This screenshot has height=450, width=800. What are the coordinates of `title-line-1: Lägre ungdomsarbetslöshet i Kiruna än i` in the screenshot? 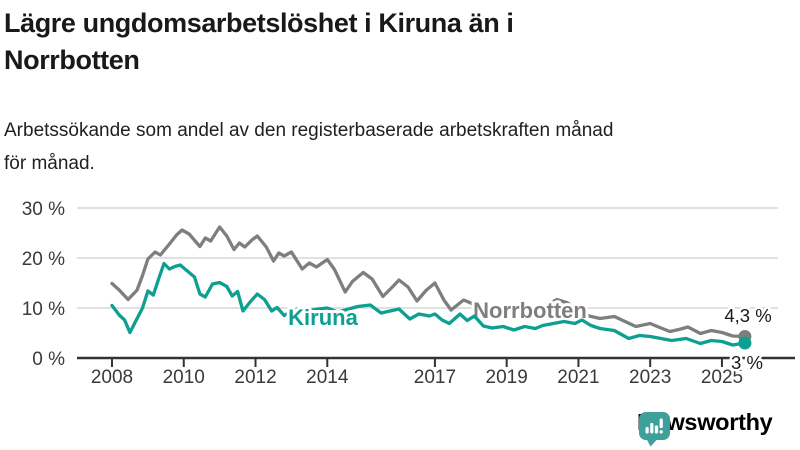 It's located at (259, 23).